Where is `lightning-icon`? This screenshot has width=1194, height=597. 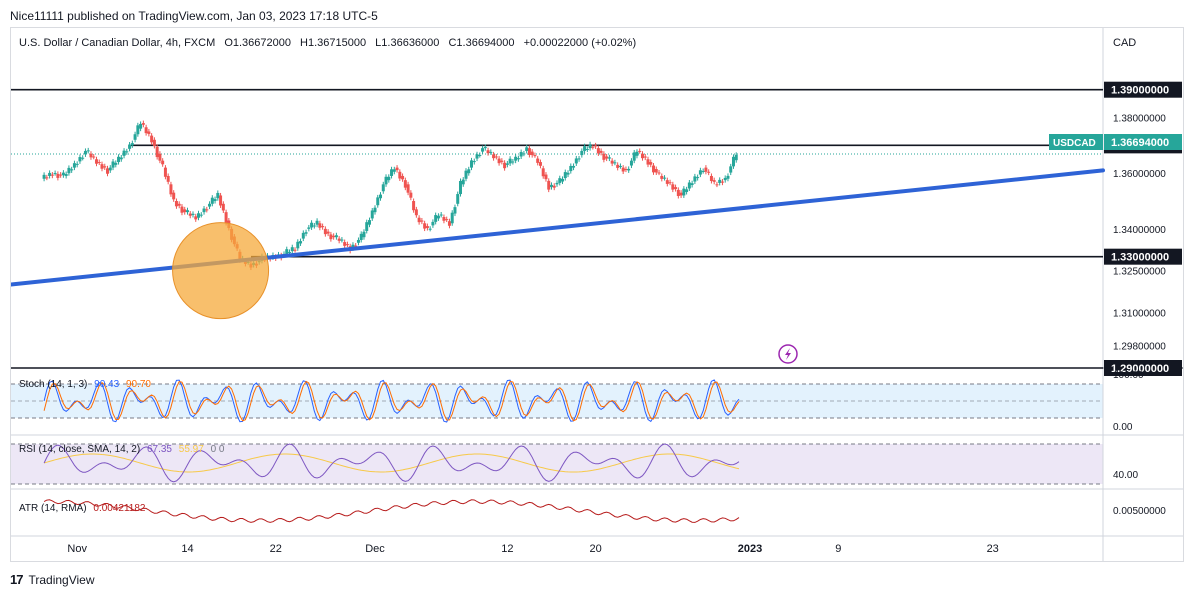 lightning-icon is located at coordinates (788, 354).